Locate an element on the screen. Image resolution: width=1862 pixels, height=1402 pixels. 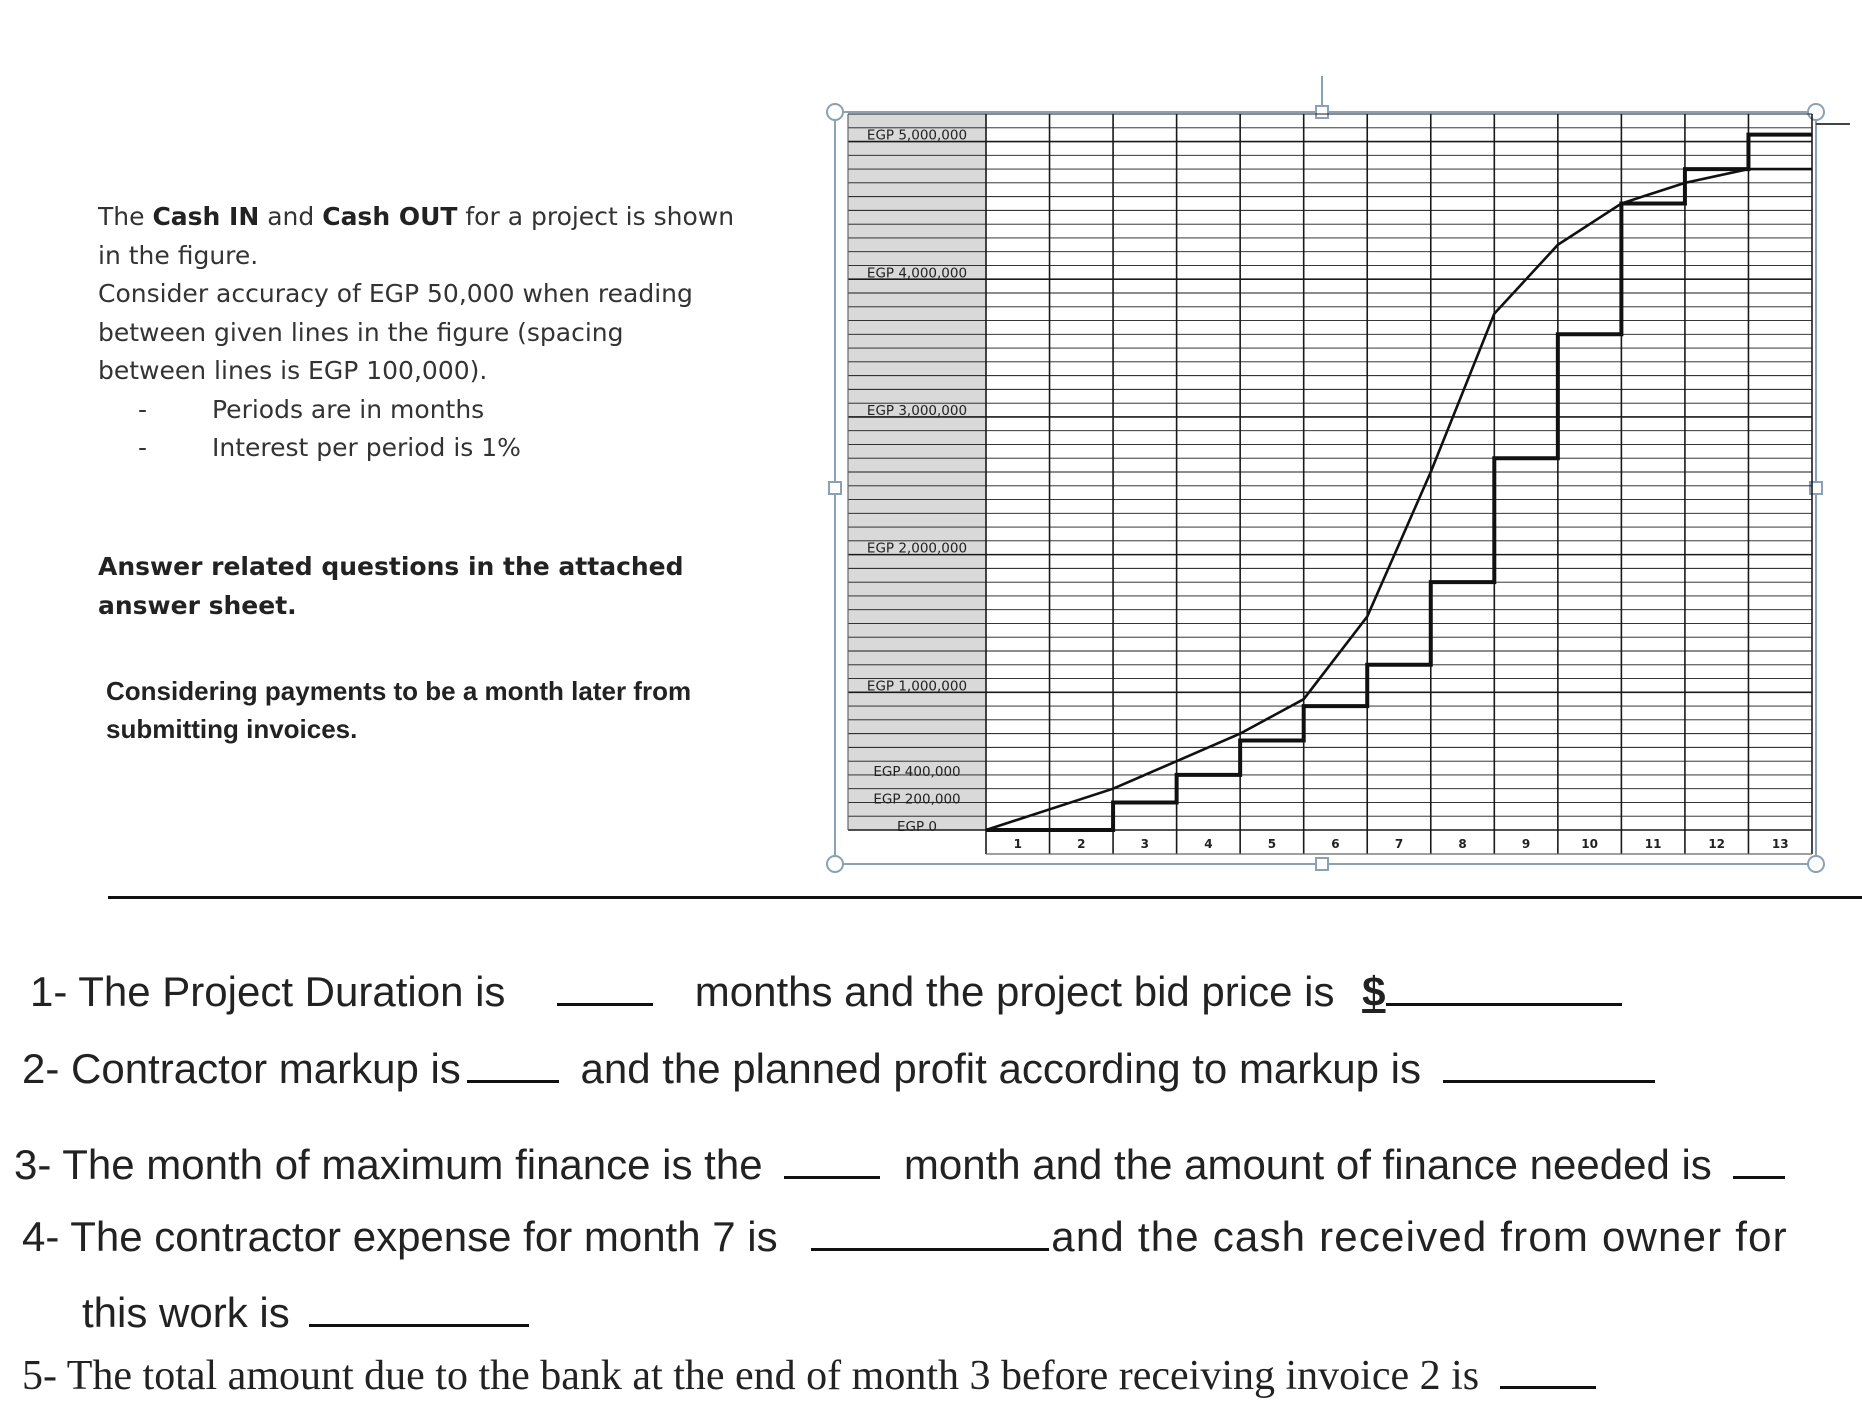
x-tick-label: 4 is located at coordinates (1208, 844).